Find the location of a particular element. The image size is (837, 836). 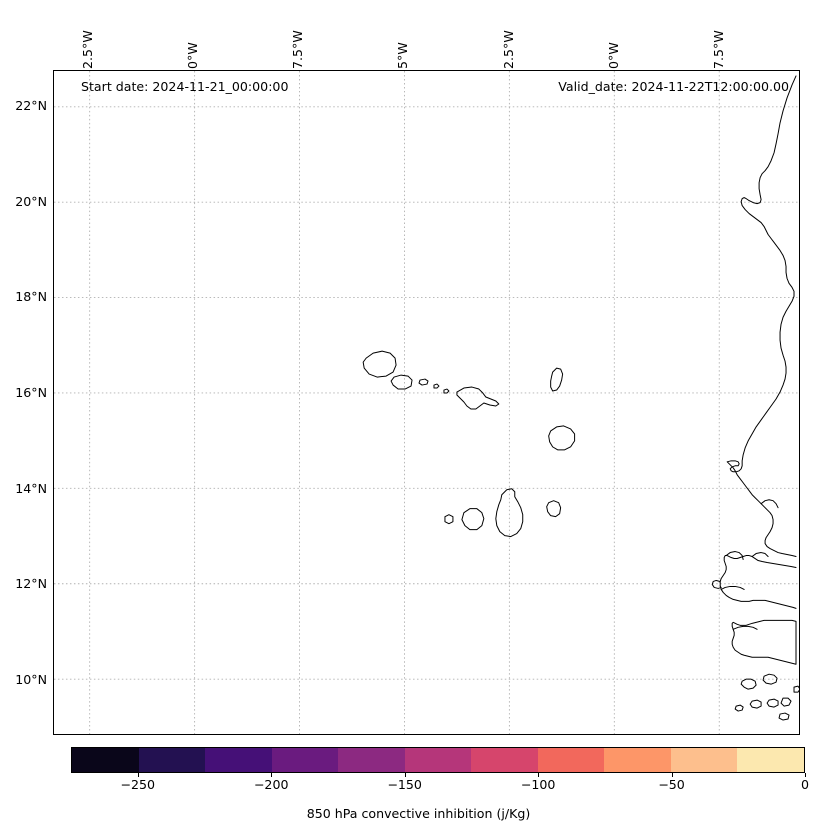

start-date-annotation: Start date: 2024-11-21_00:00:00 is located at coordinates (185, 86).